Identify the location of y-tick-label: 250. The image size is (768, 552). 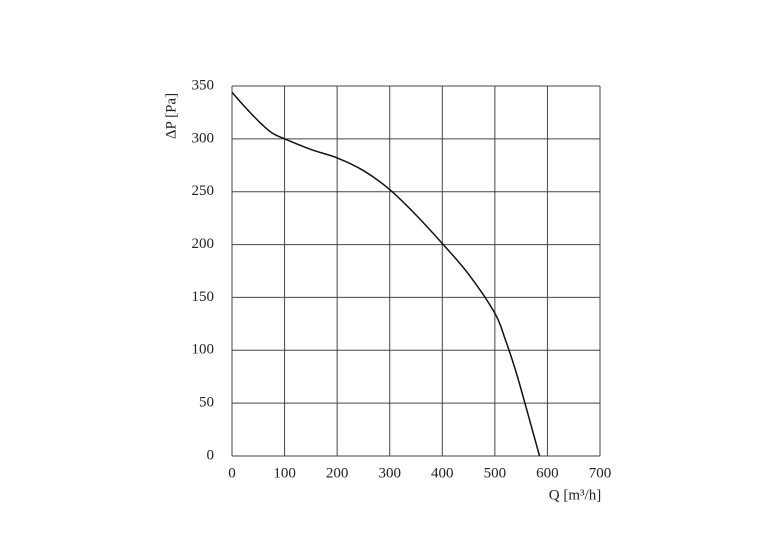
(203, 191).